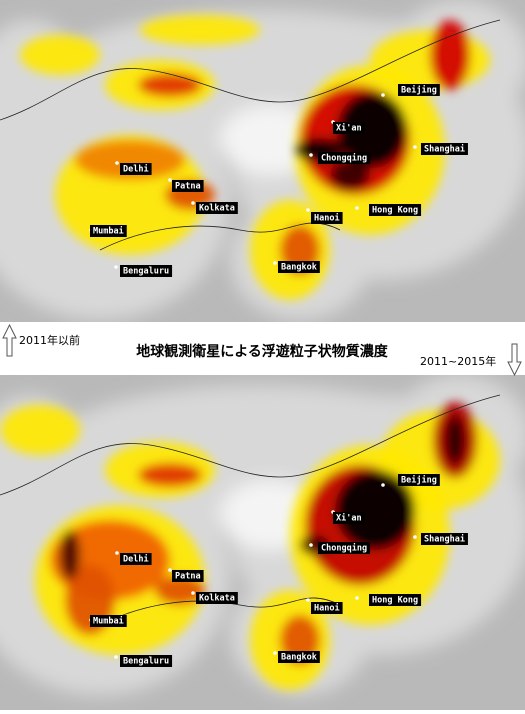 The height and width of the screenshot is (714, 525). I want to click on title: 地球観測衛星による浮遊粒子状物質濃度, so click(262, 351).